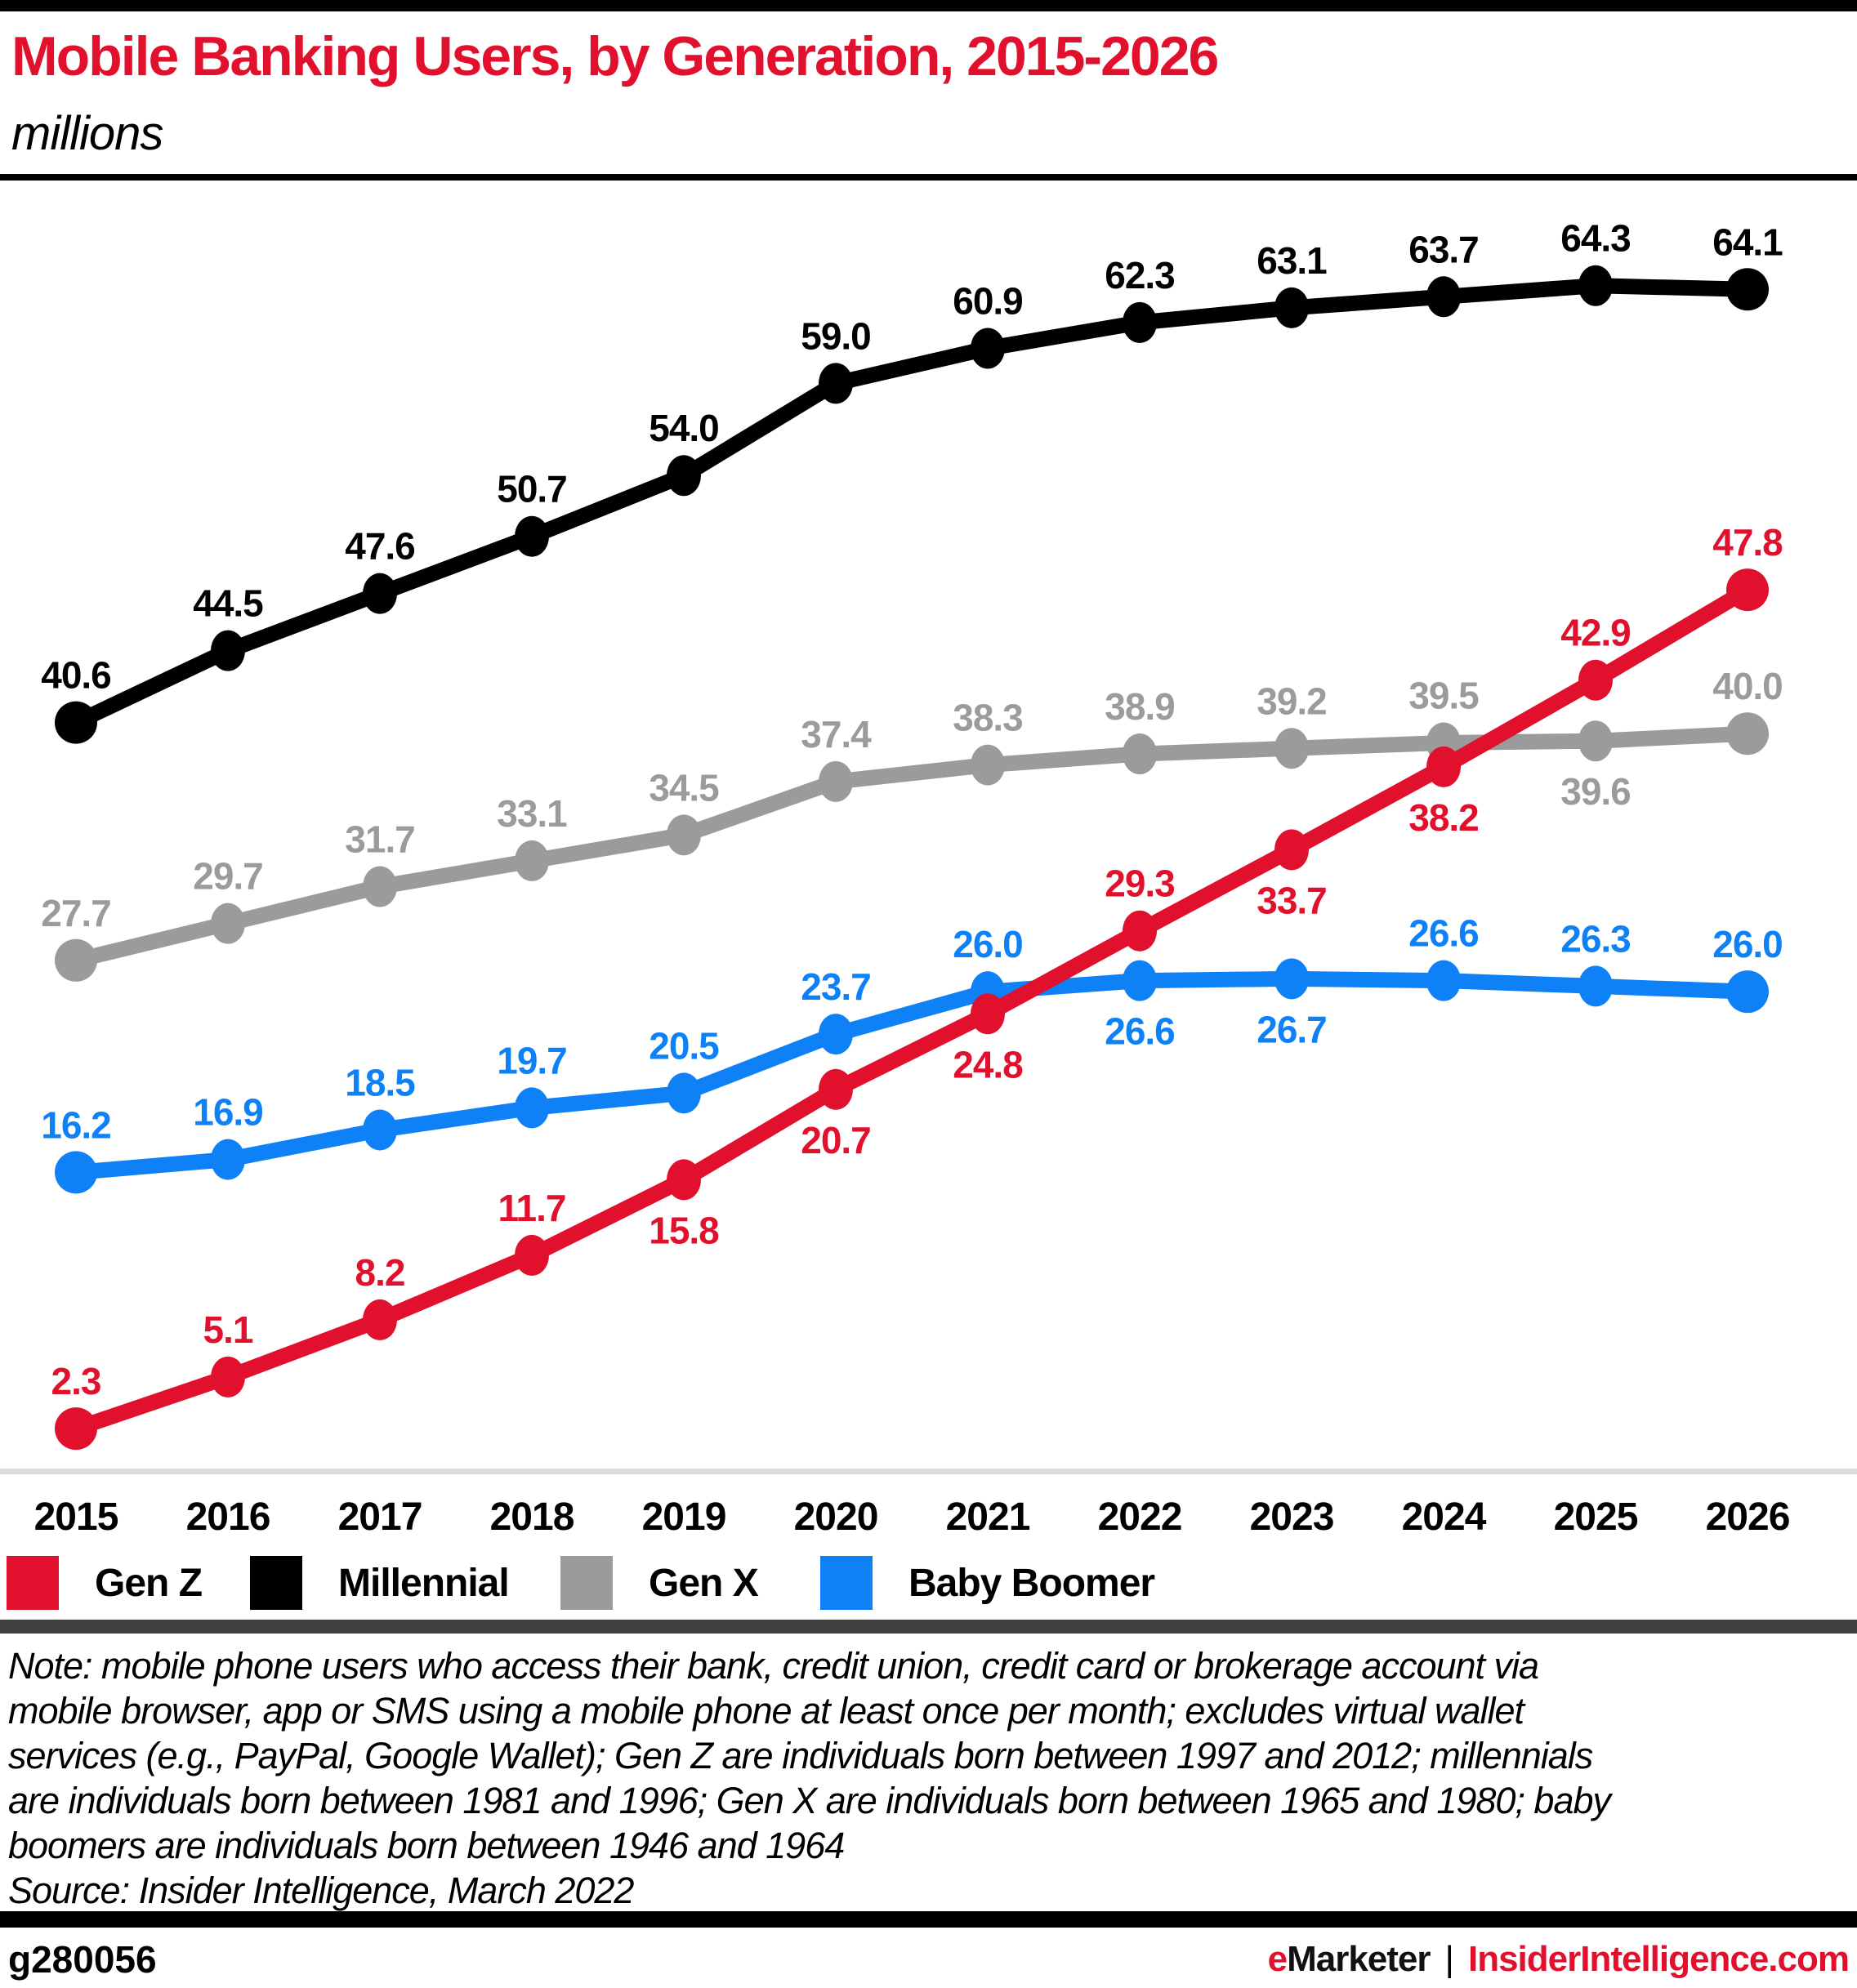  Describe the element at coordinates (76, 1517) in the screenshot. I see `x-axis-tick-label: 2015` at that location.